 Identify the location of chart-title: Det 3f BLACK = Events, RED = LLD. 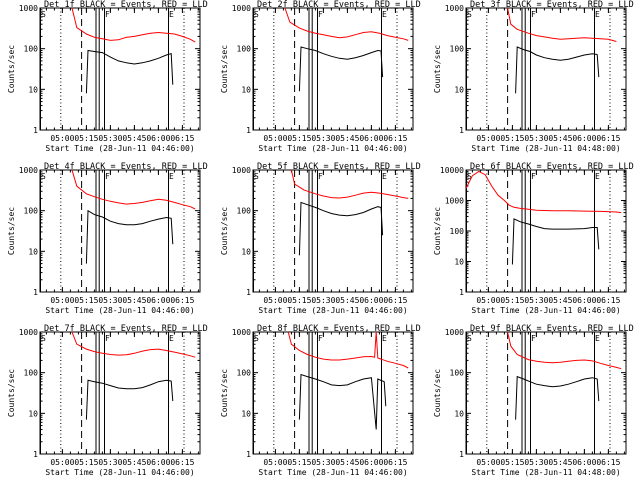
(552, 5).